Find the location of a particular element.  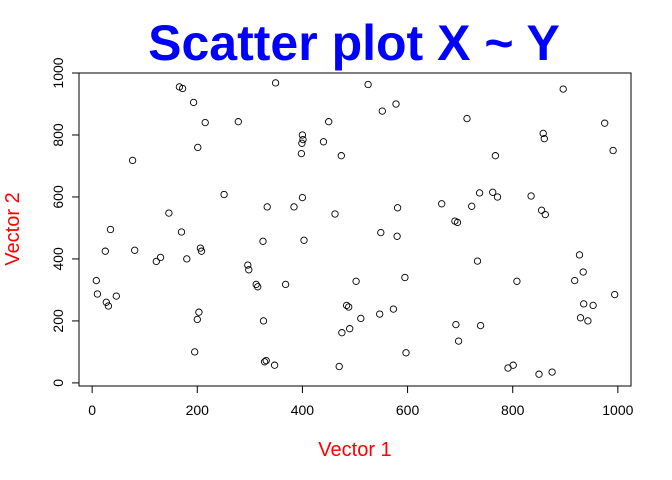

y-tick-label: 800 is located at coordinates (58, 135).